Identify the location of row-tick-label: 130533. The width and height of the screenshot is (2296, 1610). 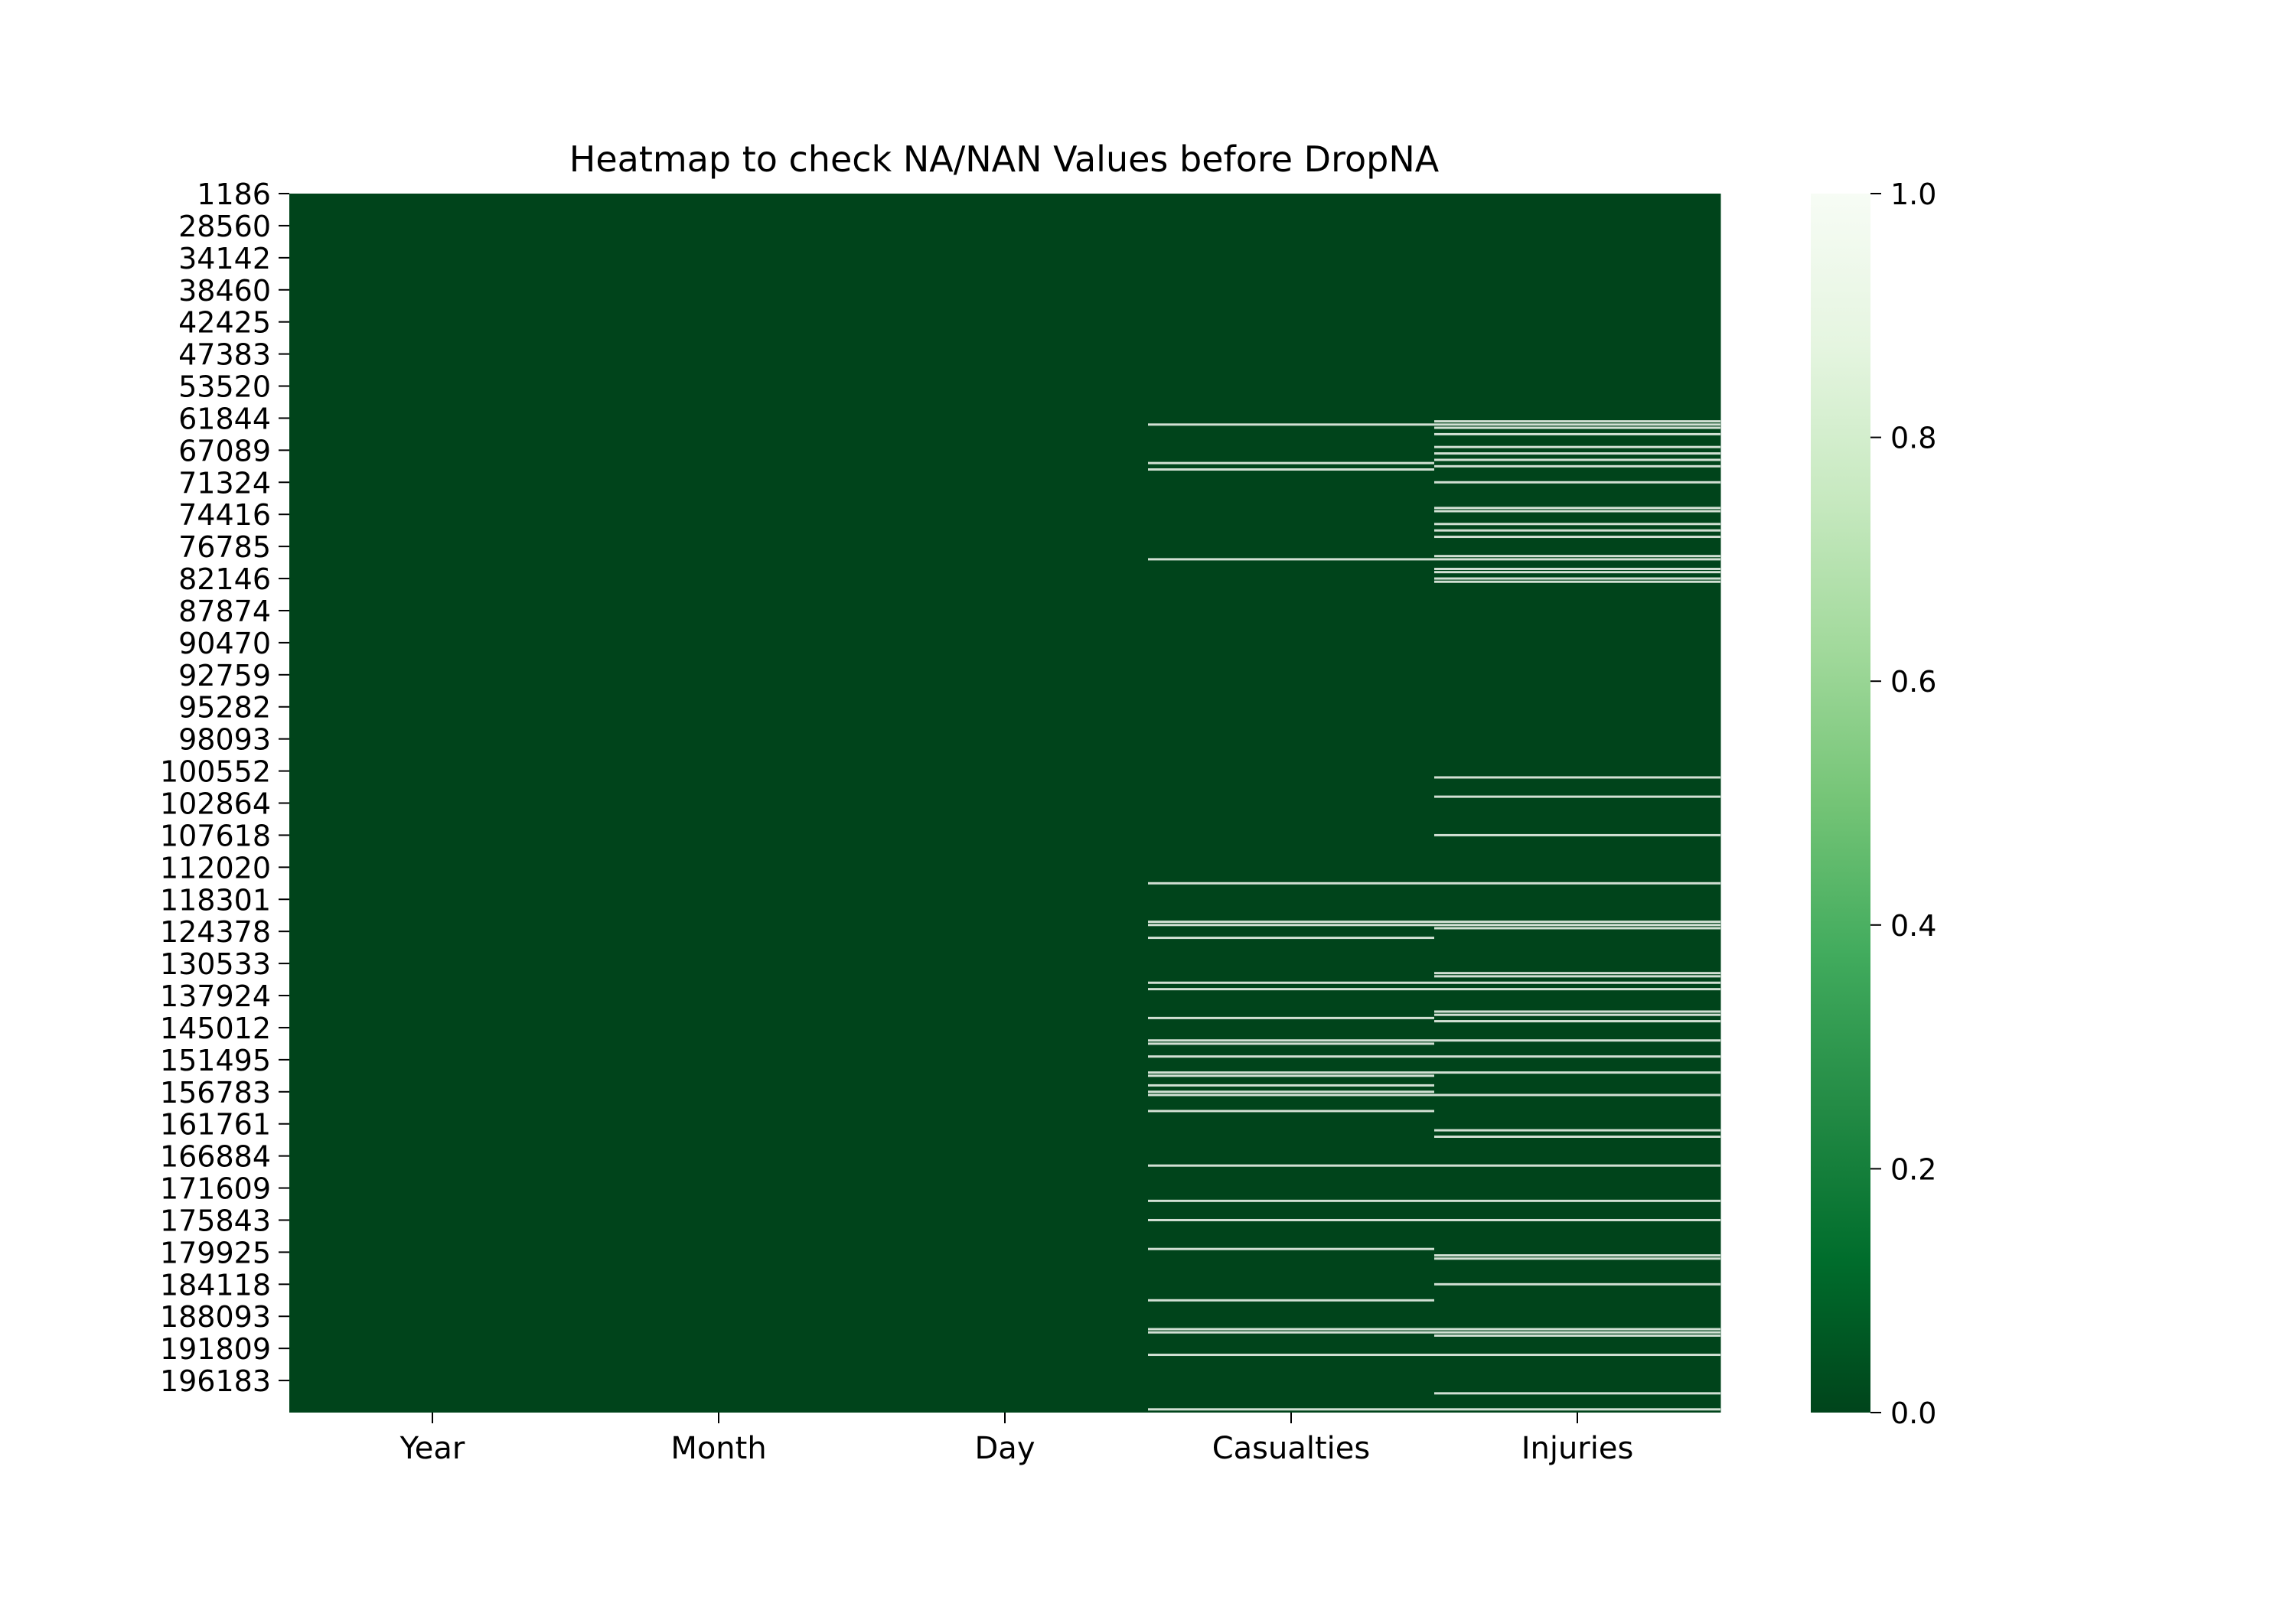
(215, 964).